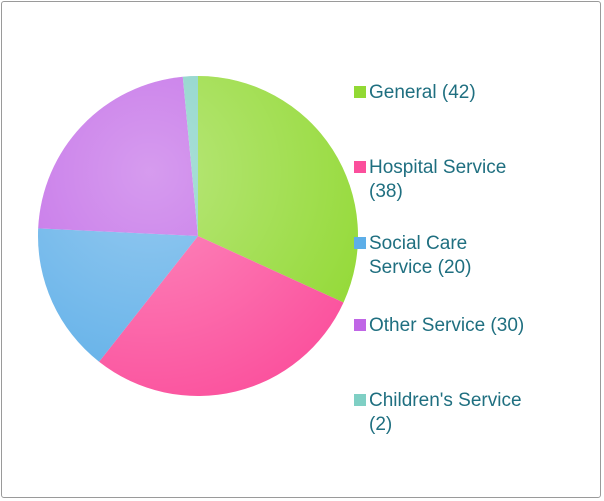  I want to click on legend-label: General (42), so click(422, 92).